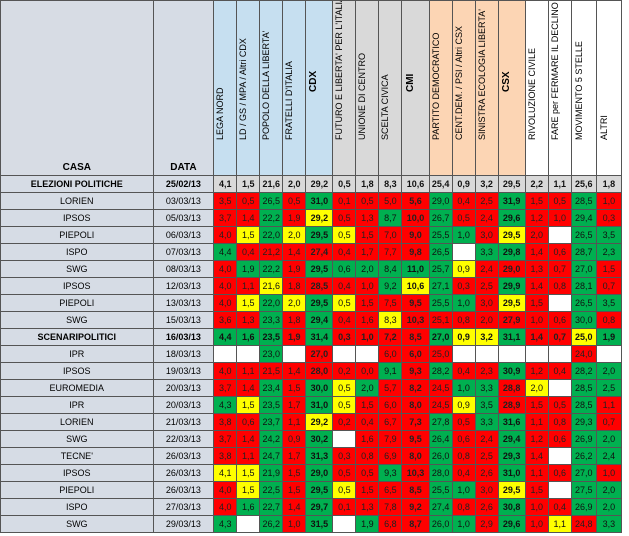 The image size is (629, 536). Describe the element at coordinates (77, 184) in the screenshot. I see `row-casa: ELEZIONI POLITICHE` at that location.